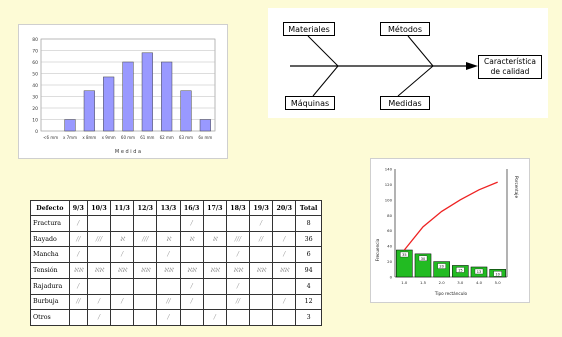  I want to click on row-total: 6, so click(308, 255).